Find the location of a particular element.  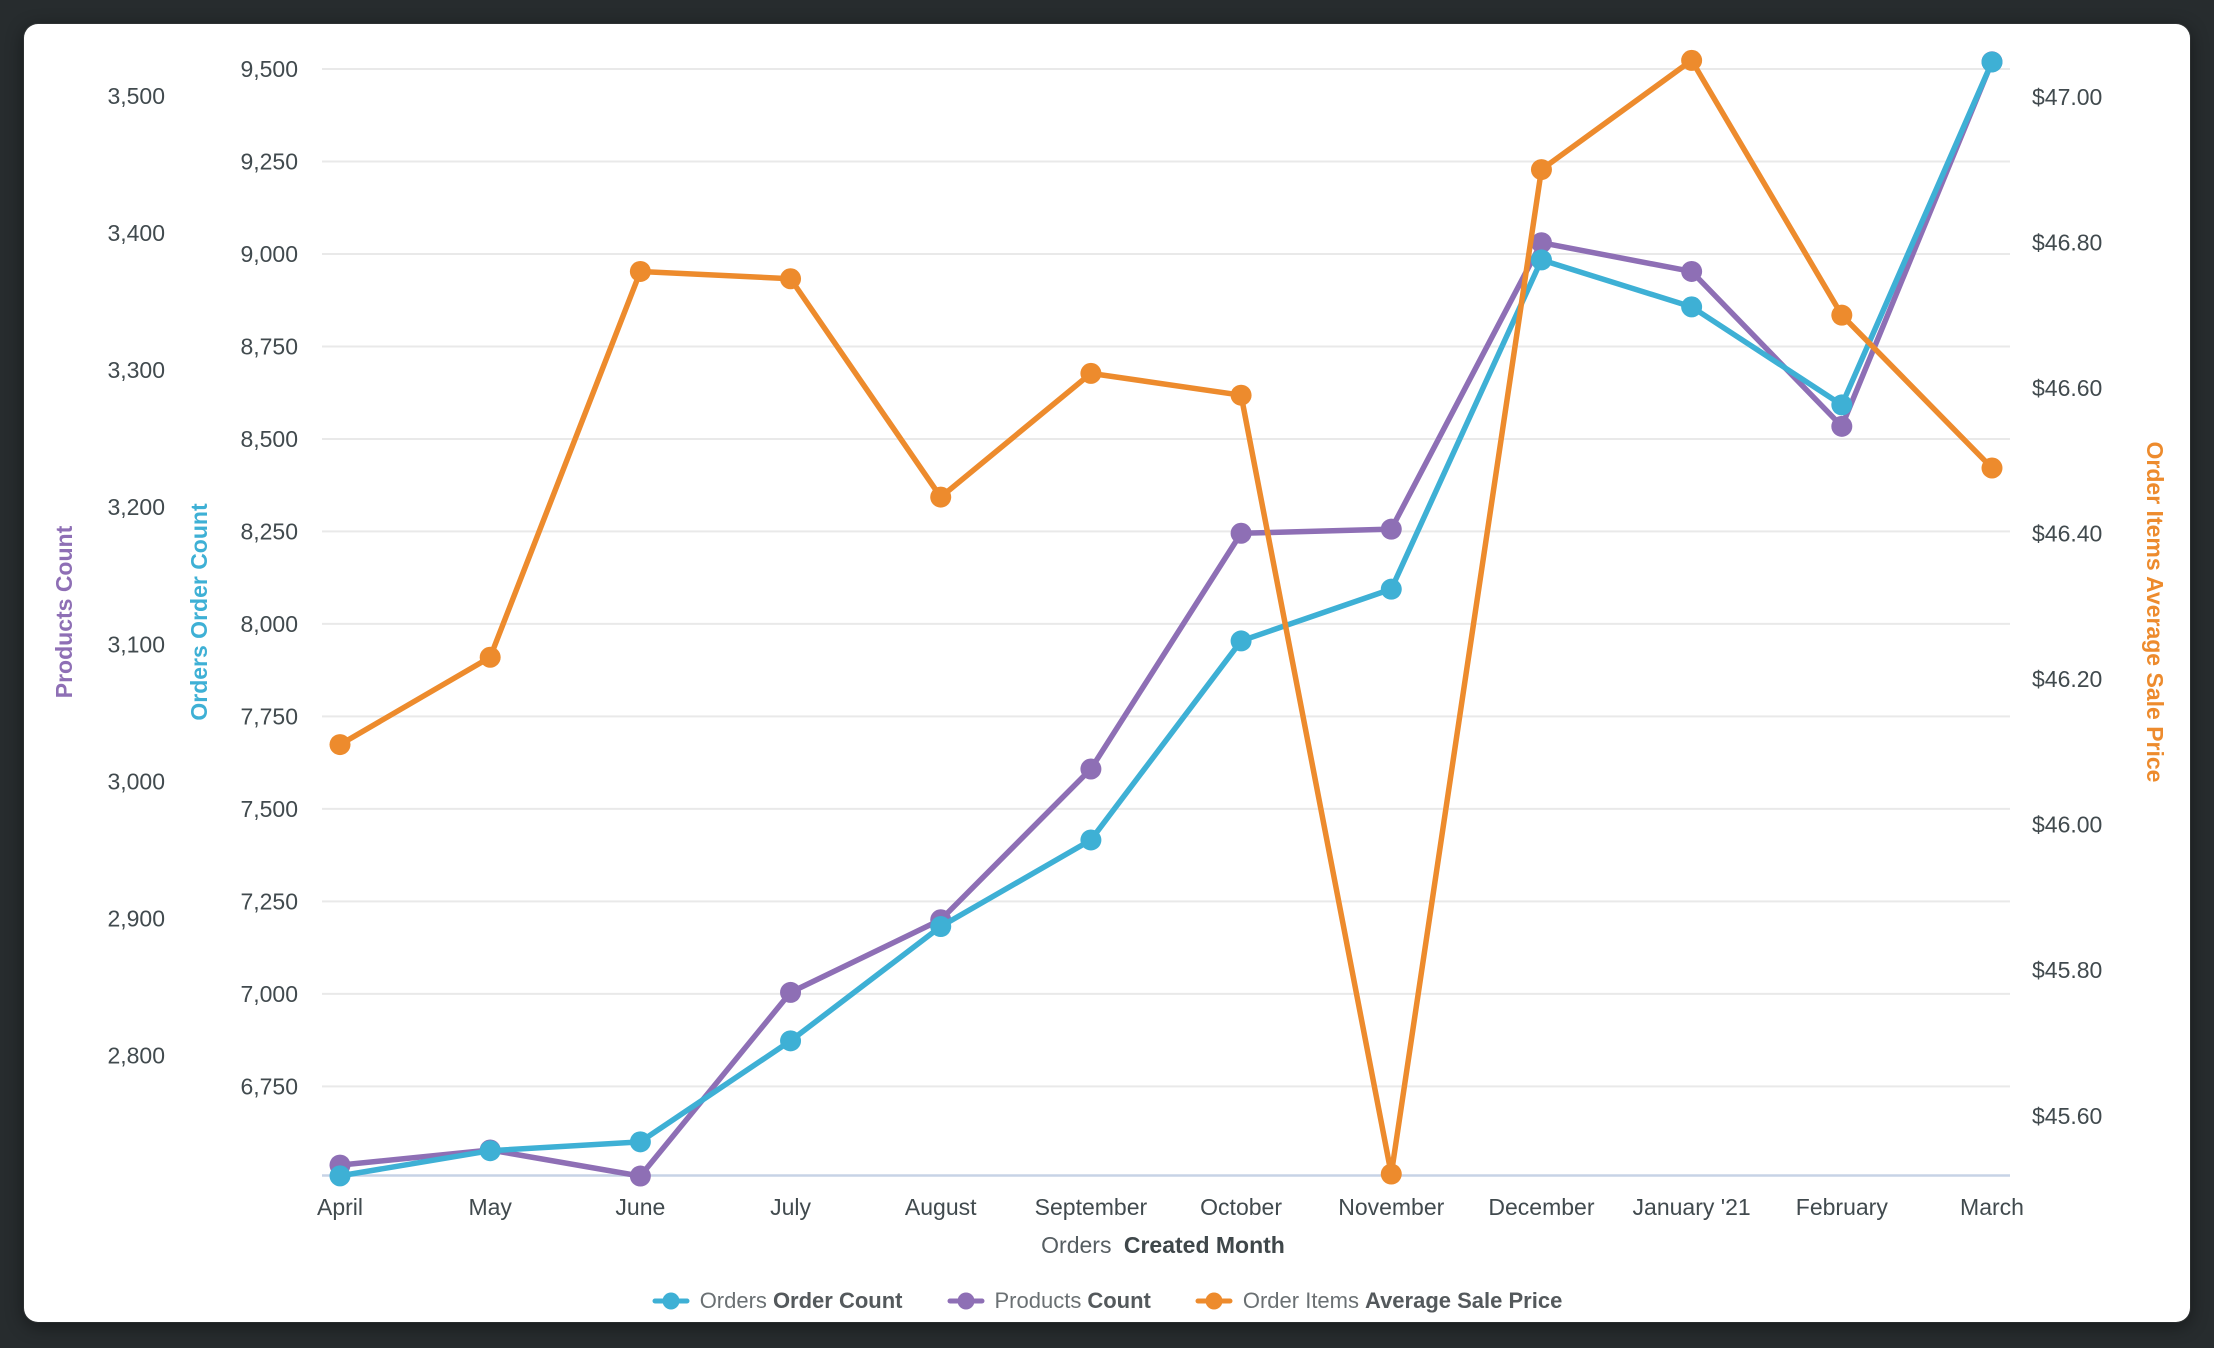

x-axis-month-label: October is located at coordinates (1241, 1207).